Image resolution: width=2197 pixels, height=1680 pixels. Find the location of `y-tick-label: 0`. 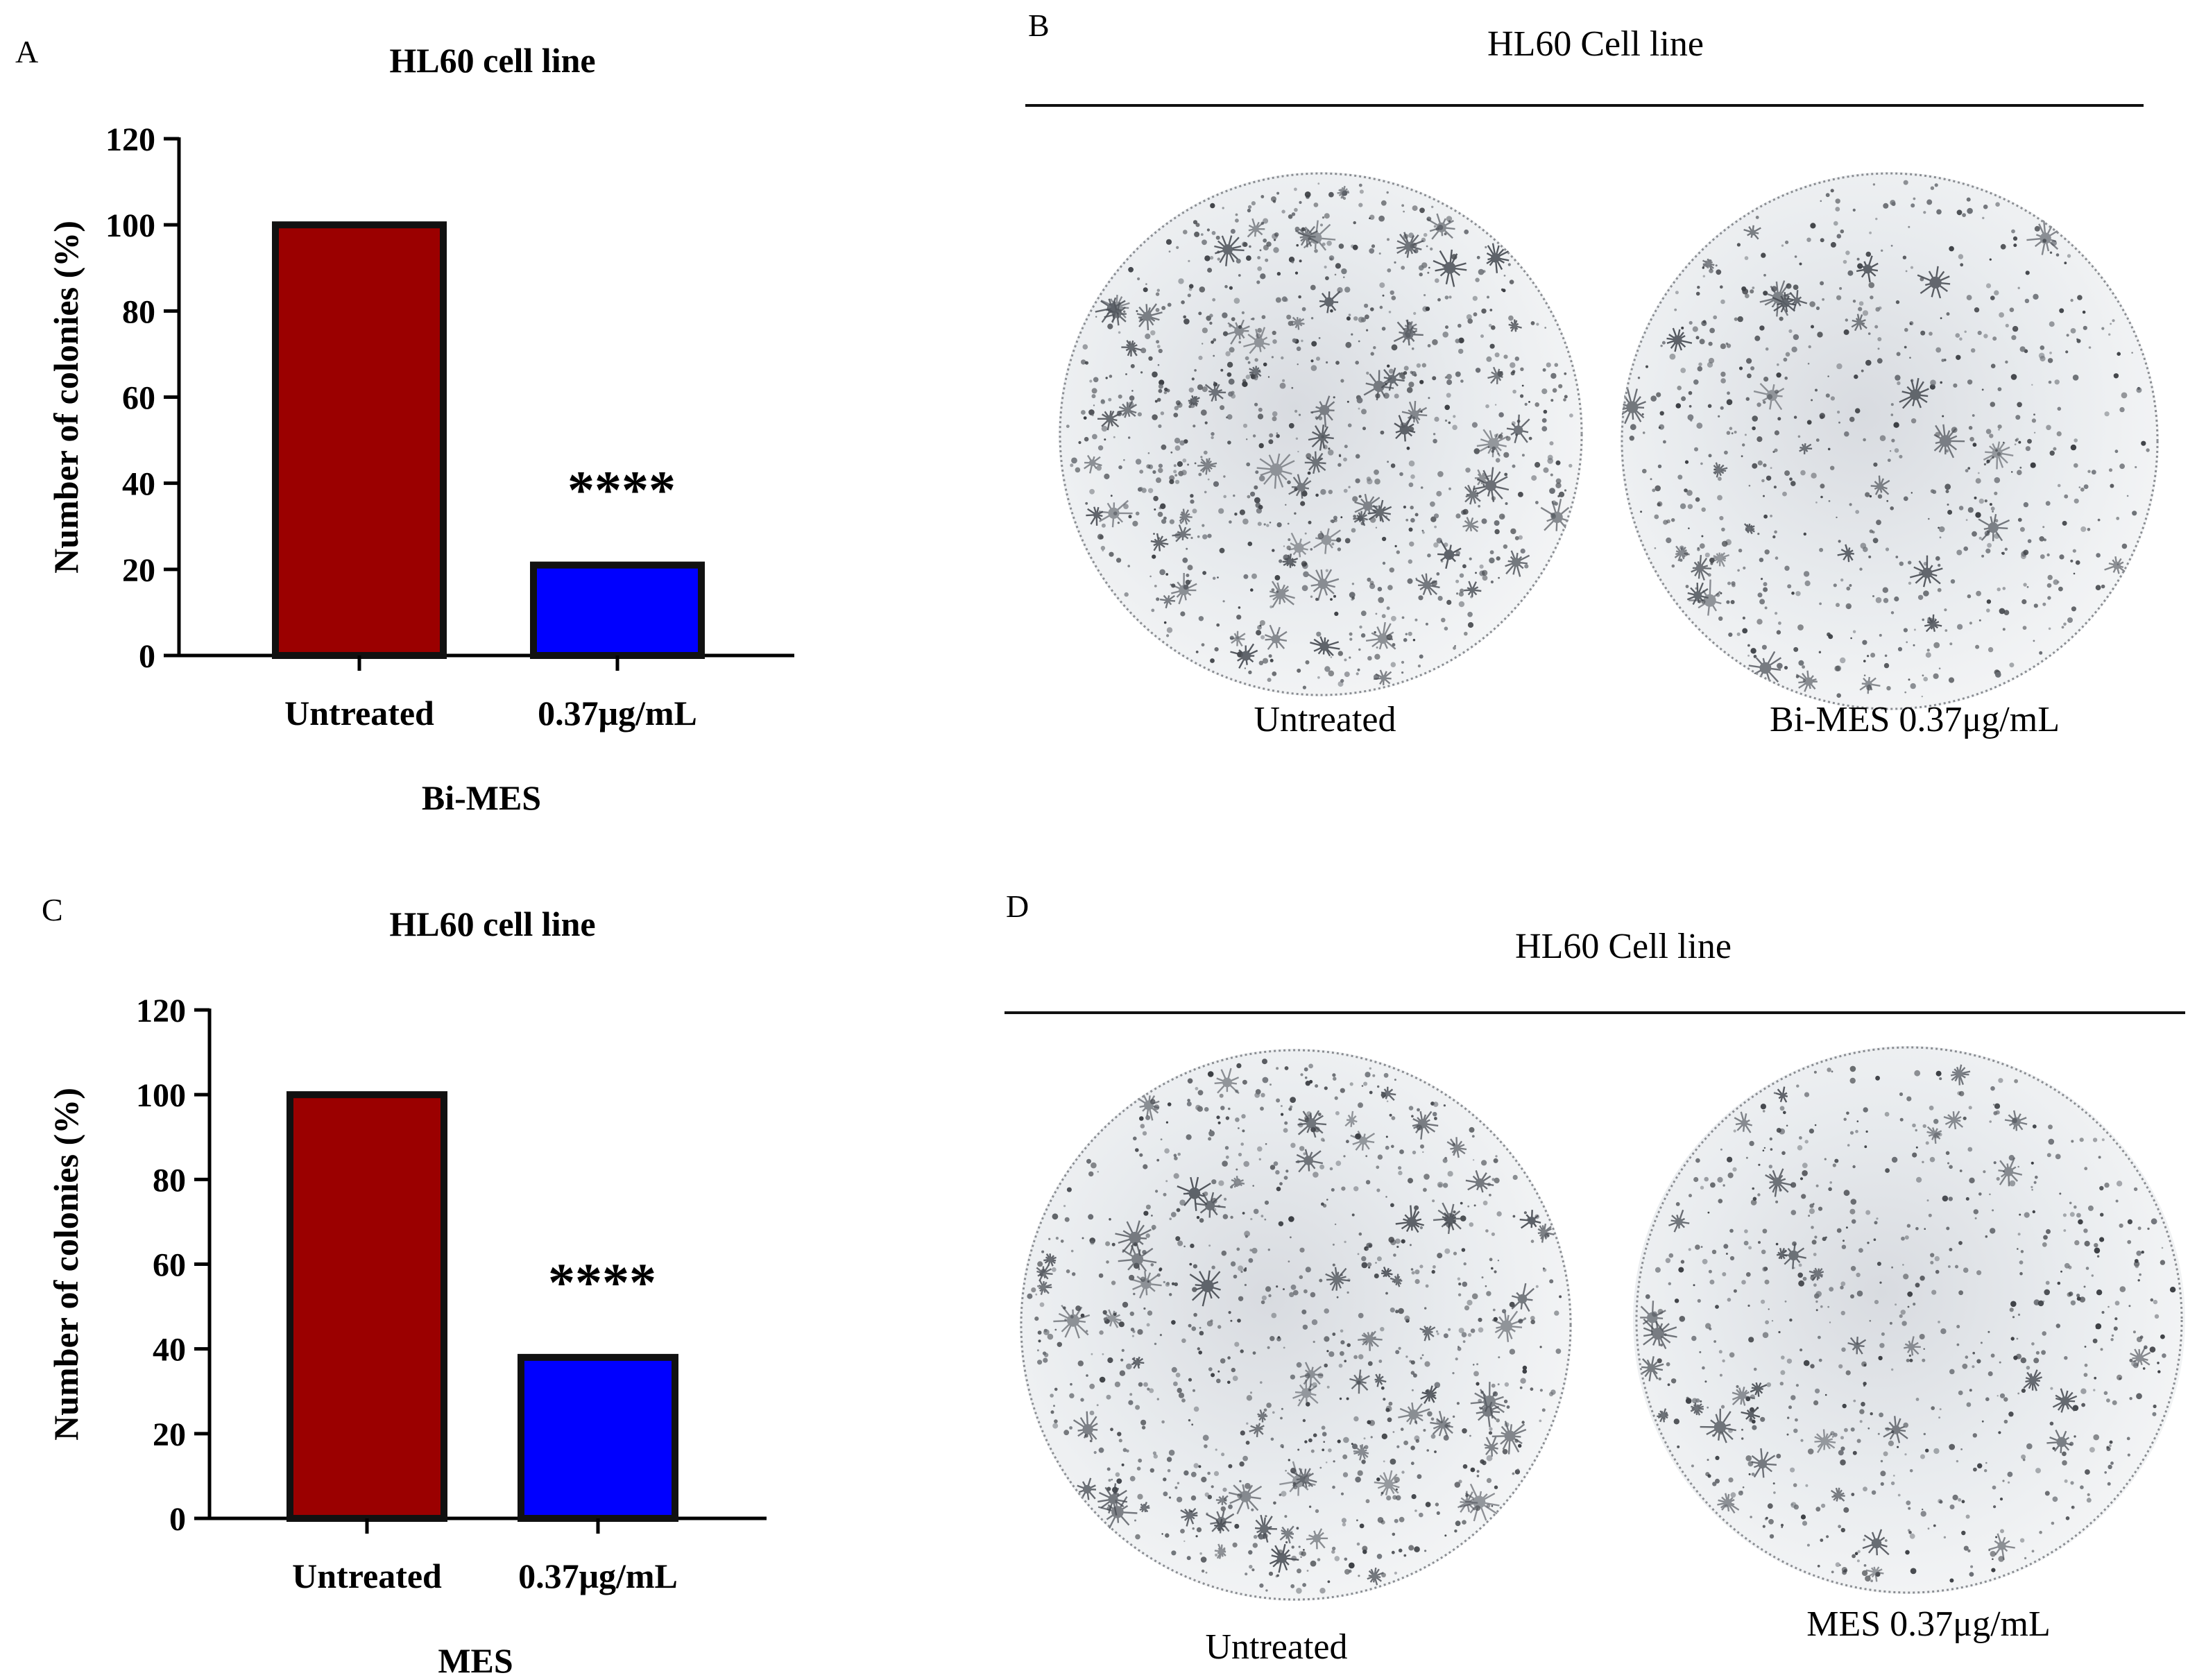

y-tick-label: 0 is located at coordinates (177, 1519).